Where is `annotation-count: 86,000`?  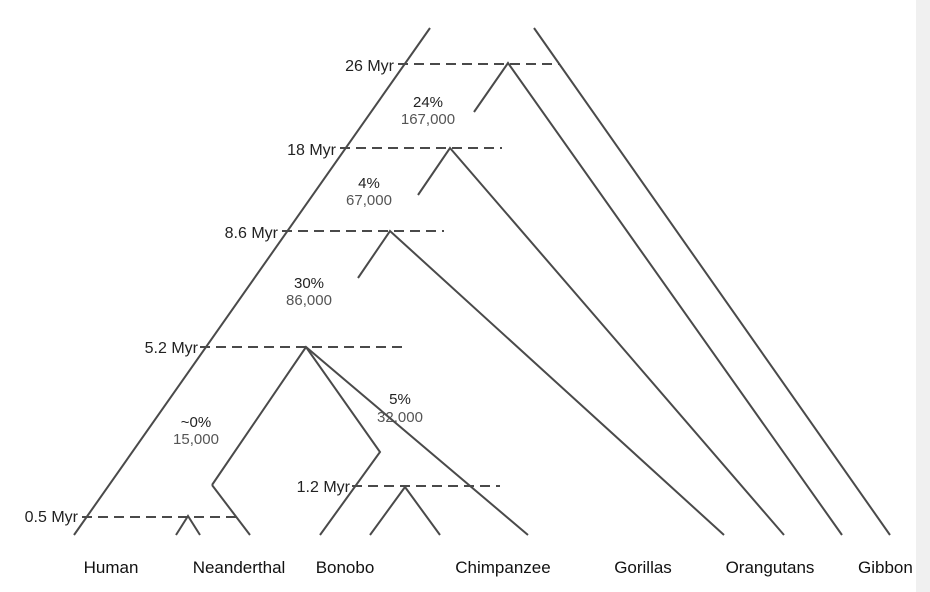
annotation-count: 86,000 is located at coordinates (309, 300).